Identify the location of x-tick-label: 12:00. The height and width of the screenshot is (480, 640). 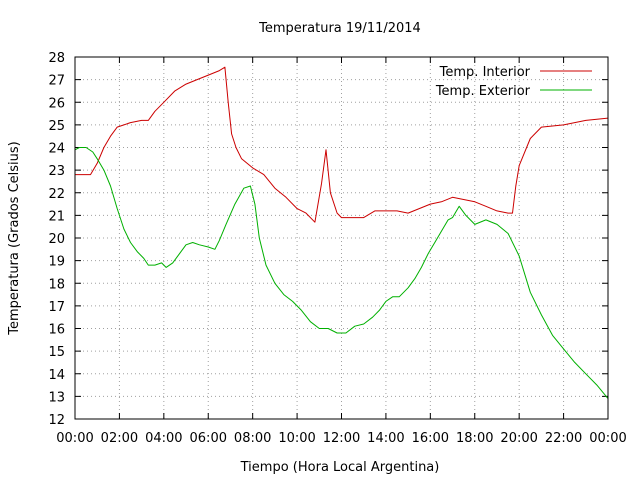
(341, 438).